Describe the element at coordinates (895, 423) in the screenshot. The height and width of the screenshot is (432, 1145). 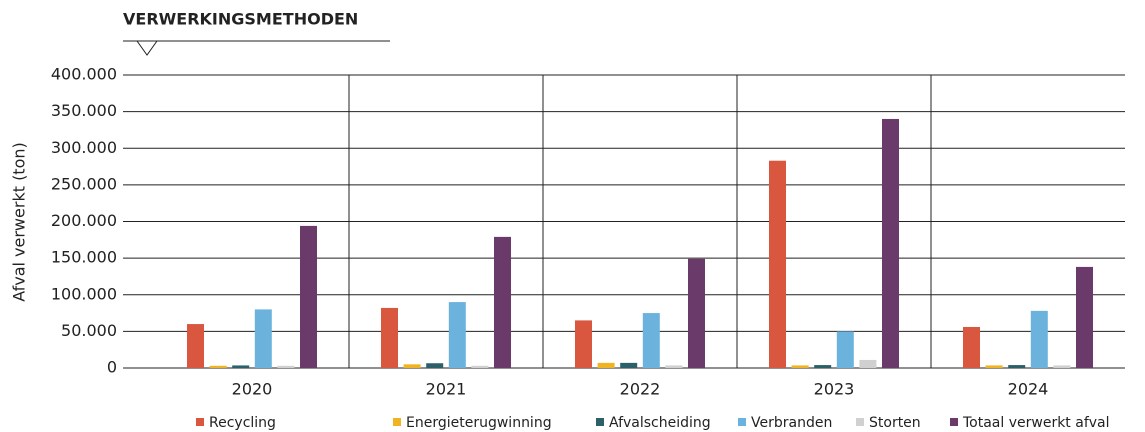
I see `legend-label: Storten` at that location.